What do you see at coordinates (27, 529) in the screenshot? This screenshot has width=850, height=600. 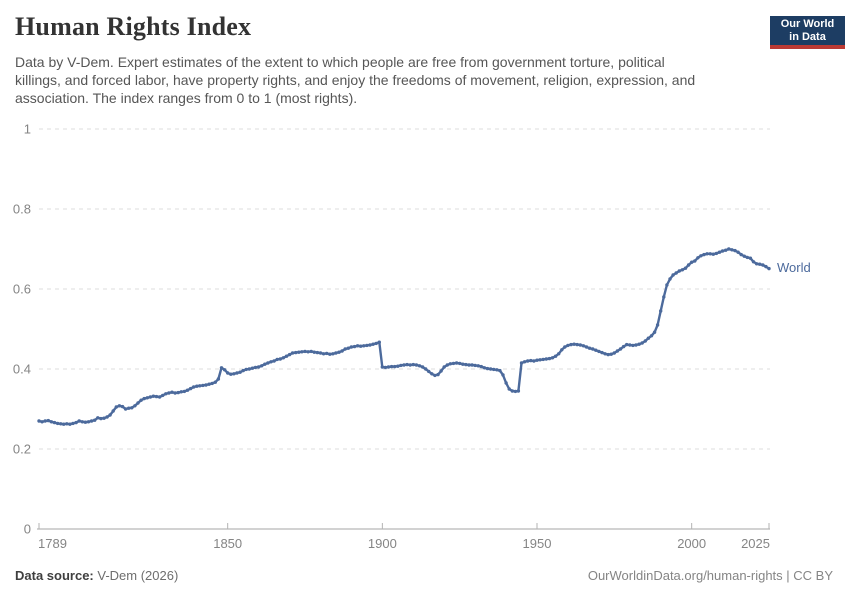 I see `y-axis-tick-label: 0` at bounding box center [27, 529].